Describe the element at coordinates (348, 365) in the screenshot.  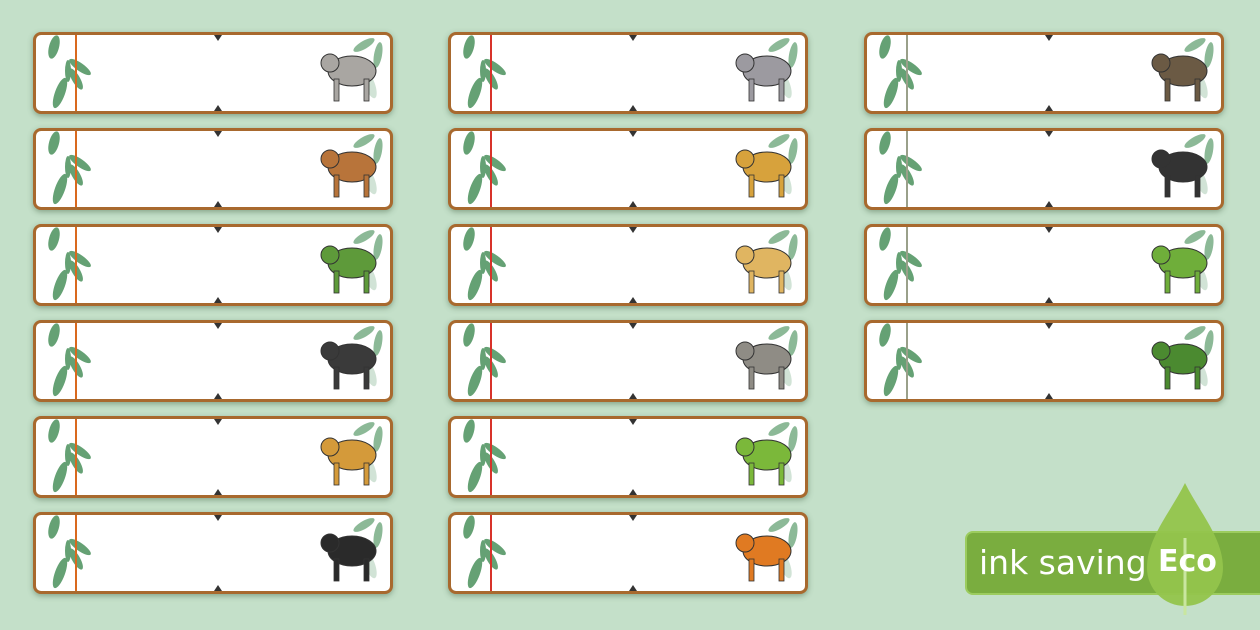
I see `chimpanzee-icon` at that location.